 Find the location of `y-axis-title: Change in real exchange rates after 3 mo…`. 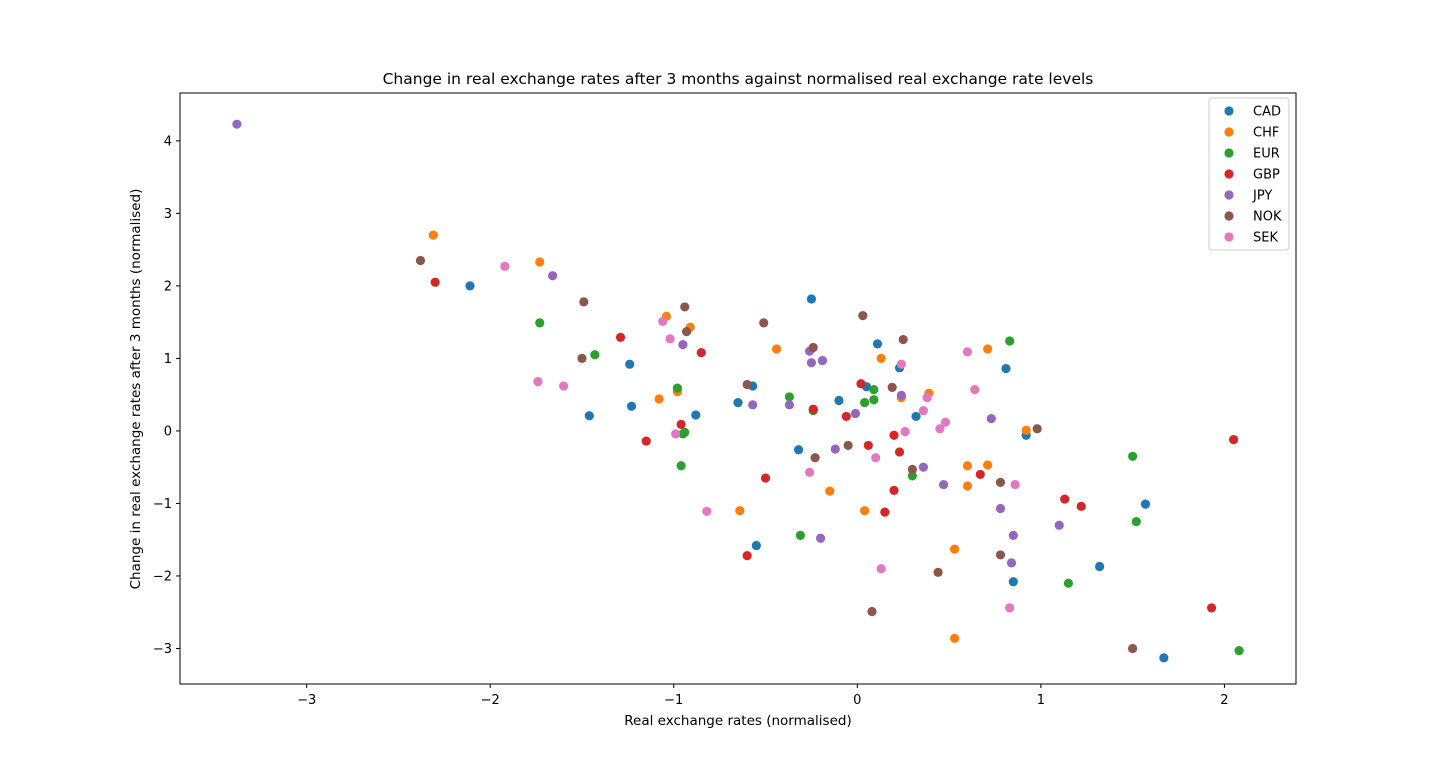

y-axis-title: Change in real exchange rates after 3 mo… is located at coordinates (136, 389).